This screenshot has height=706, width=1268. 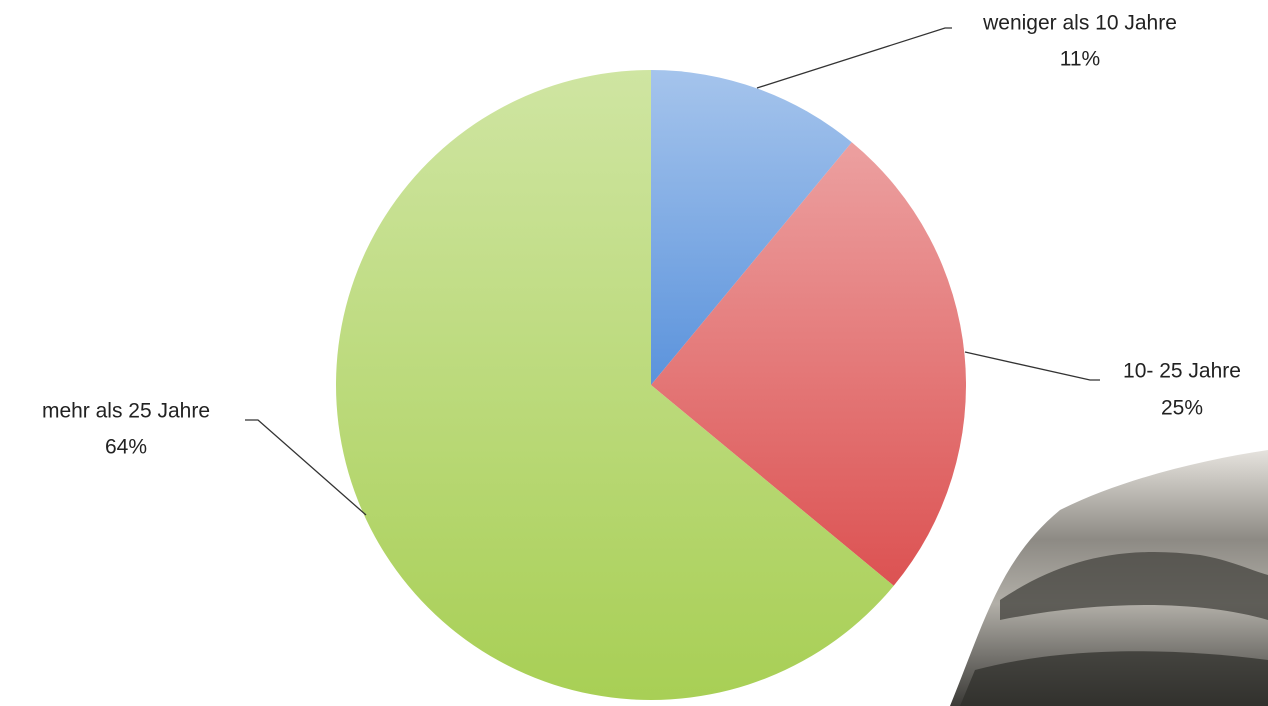 What do you see at coordinates (1080, 59) in the screenshot?
I see `value-label: 11%` at bounding box center [1080, 59].